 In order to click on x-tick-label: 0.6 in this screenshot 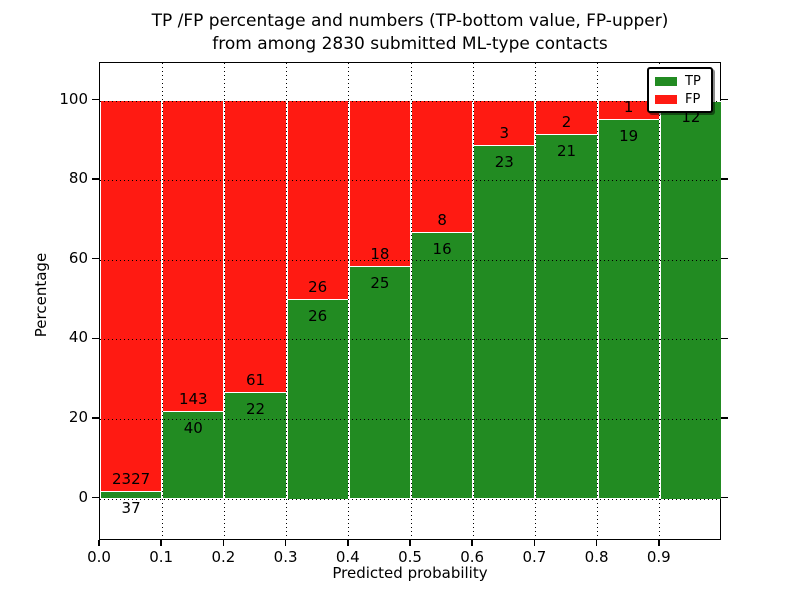, I will do `click(472, 557)`.